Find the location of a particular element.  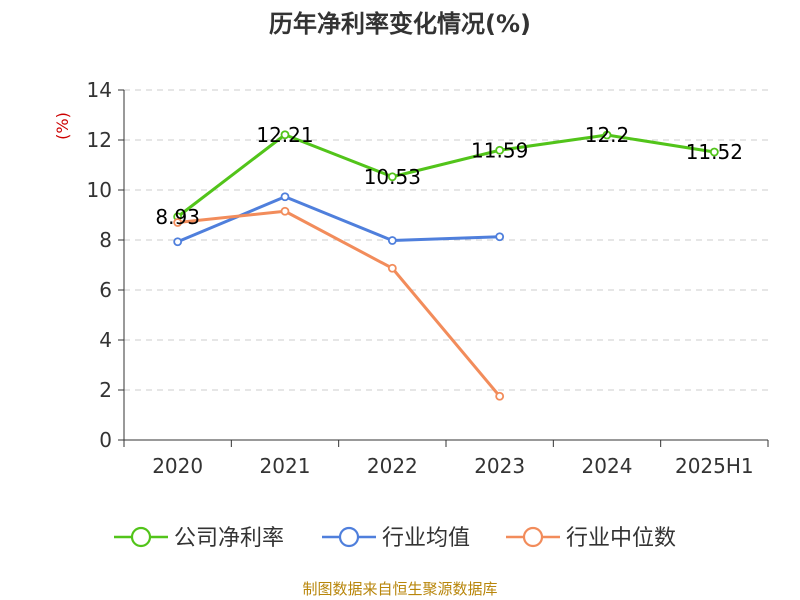

x-tick-label: 2022 is located at coordinates (392, 466).